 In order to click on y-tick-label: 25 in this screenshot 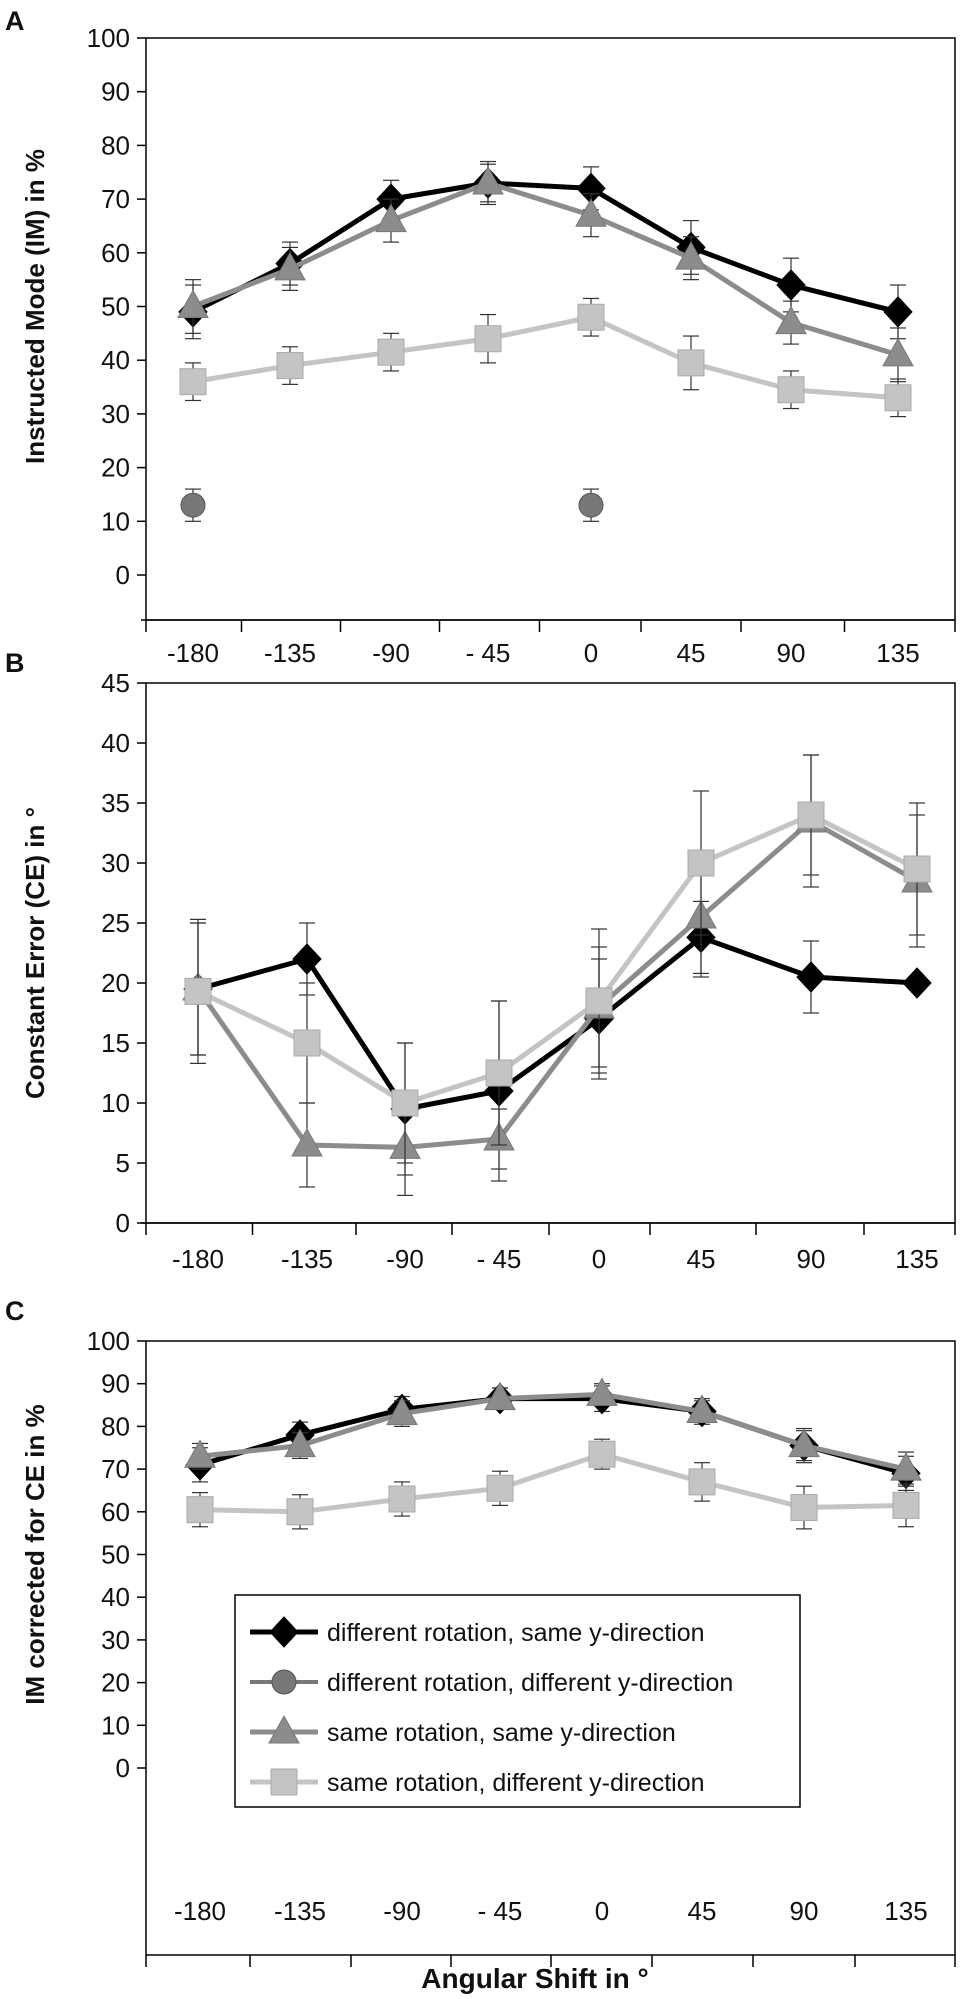, I will do `click(115, 923)`.